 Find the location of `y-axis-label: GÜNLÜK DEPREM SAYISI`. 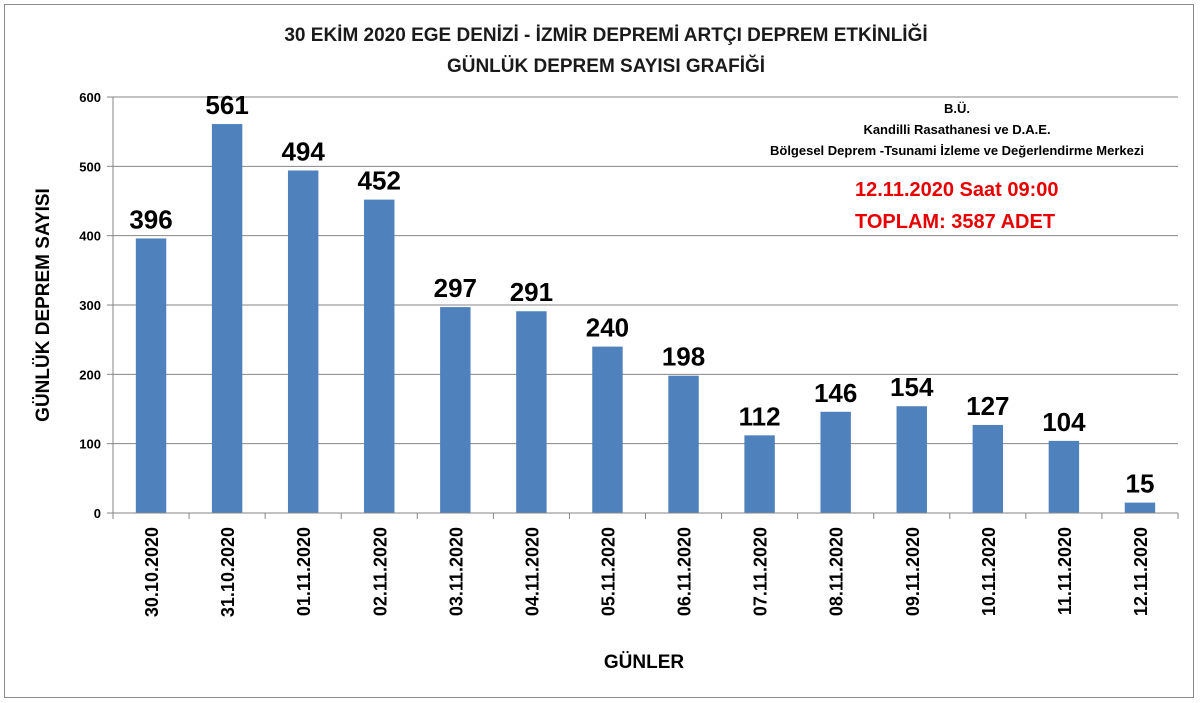

y-axis-label: GÜNLÜK DEPREM SAYISI is located at coordinates (43, 305).